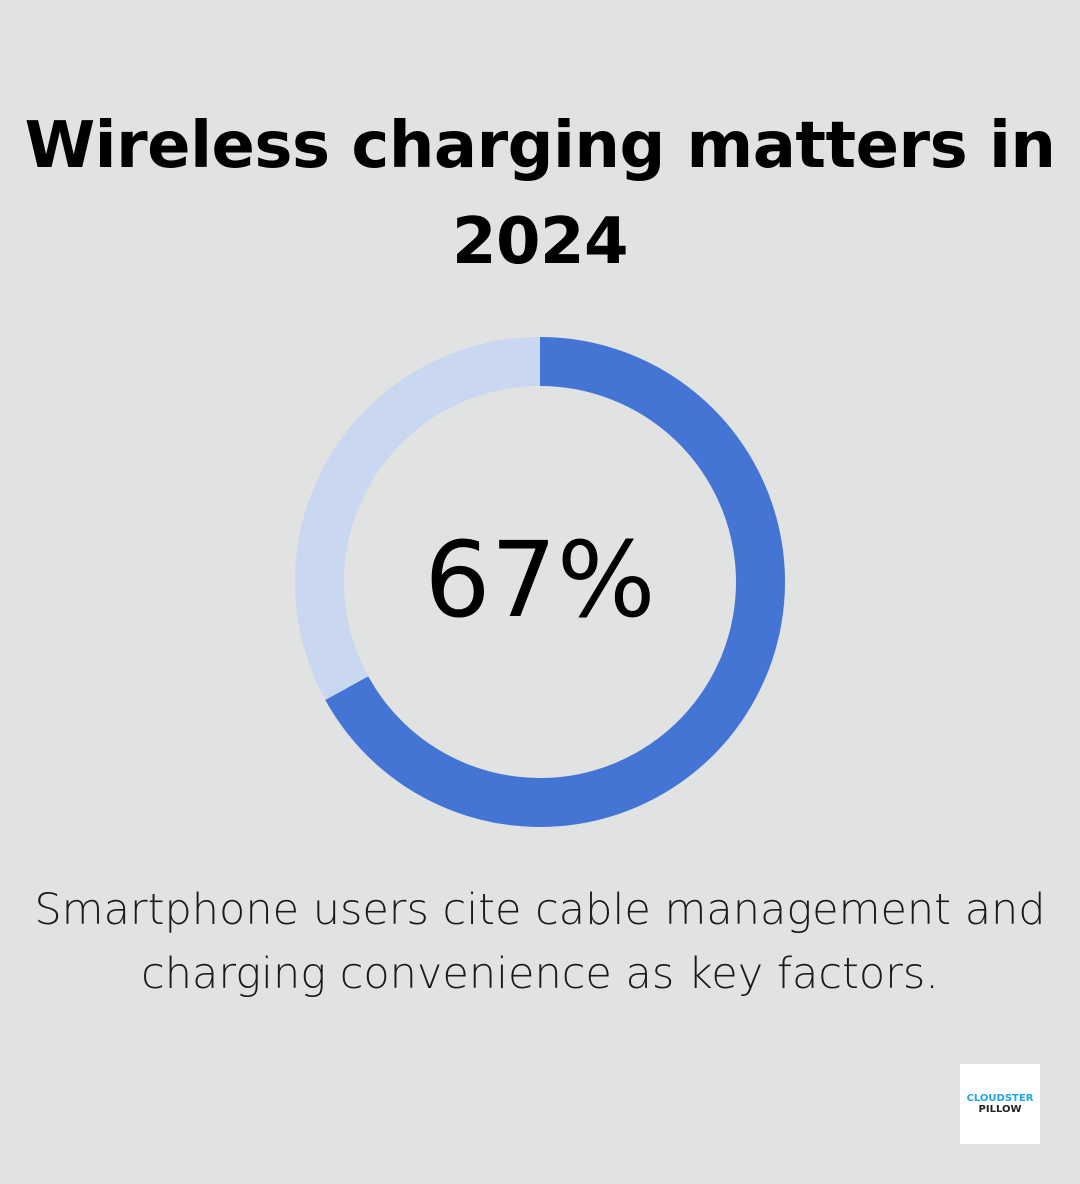 This screenshot has width=1080, height=1184. Describe the element at coordinates (1000, 1109) in the screenshot. I see `logo-line-2: PILLOW` at that location.